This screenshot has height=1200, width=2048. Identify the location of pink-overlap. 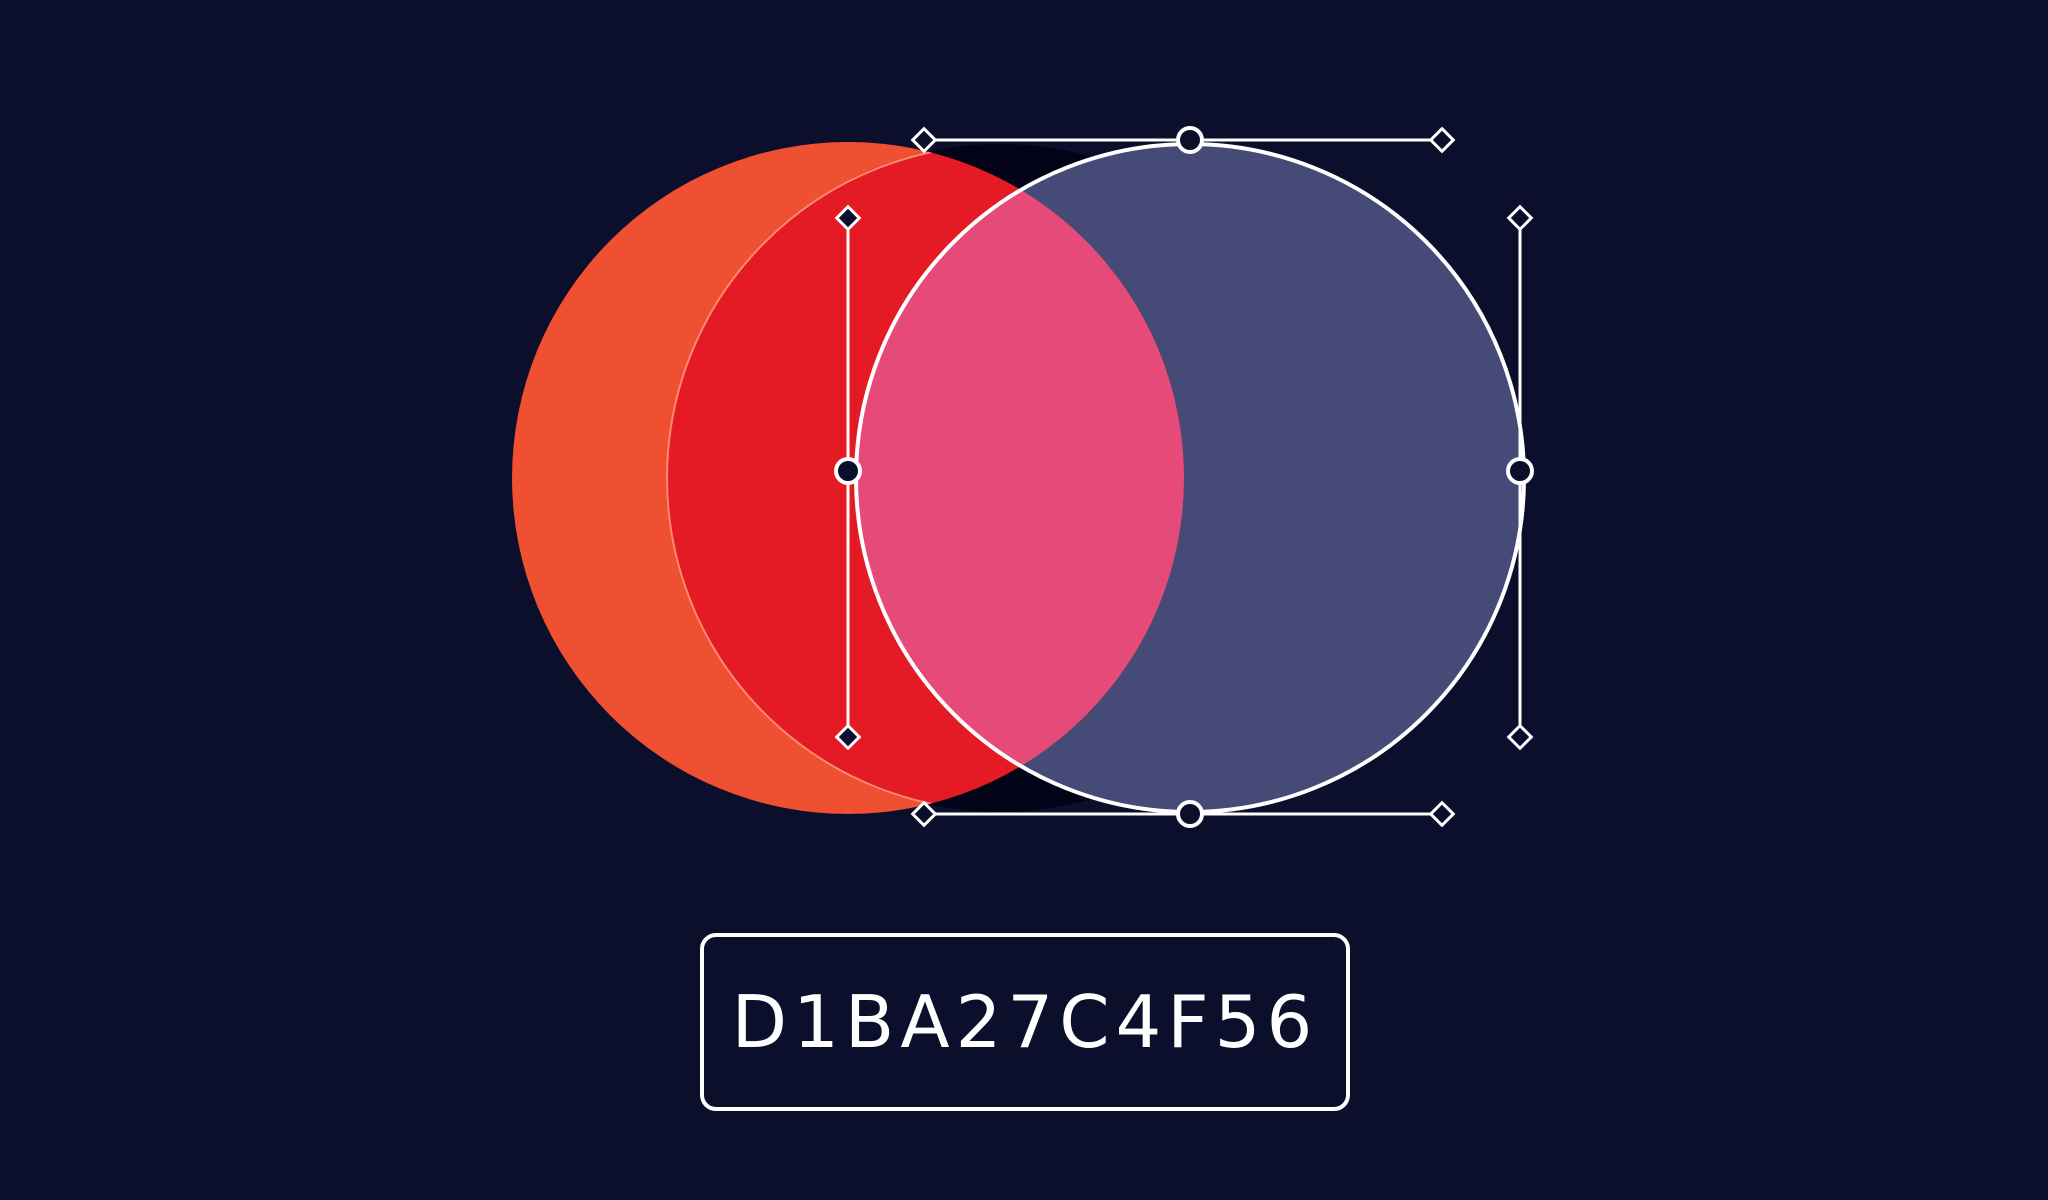
(1020, 478).